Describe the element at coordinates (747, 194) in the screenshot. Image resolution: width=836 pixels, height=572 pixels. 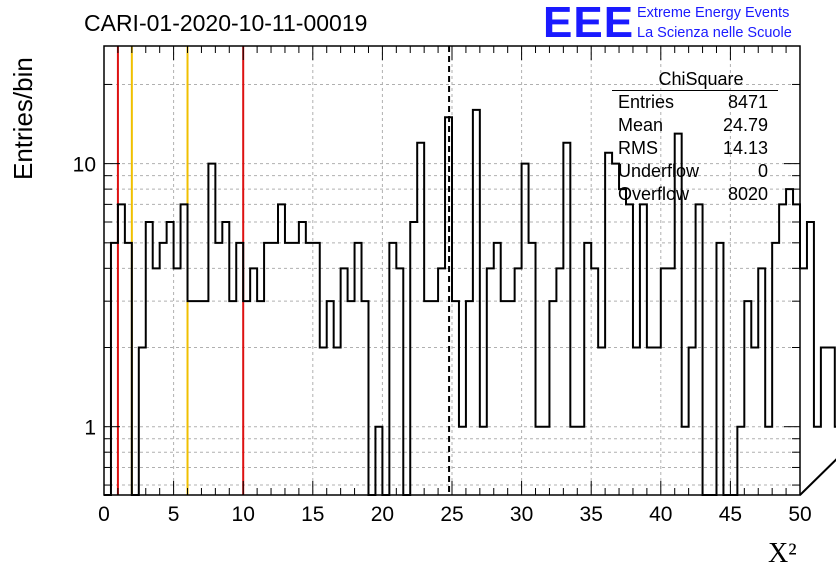
I see `stats-value: 8020` at that location.